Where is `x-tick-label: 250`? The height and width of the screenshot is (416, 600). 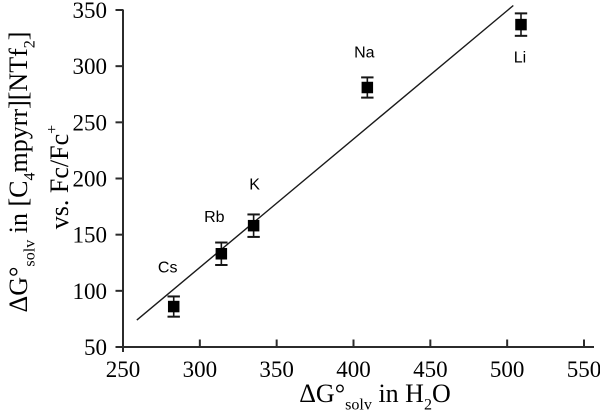 x-tick-label: 250 is located at coordinates (123, 369).